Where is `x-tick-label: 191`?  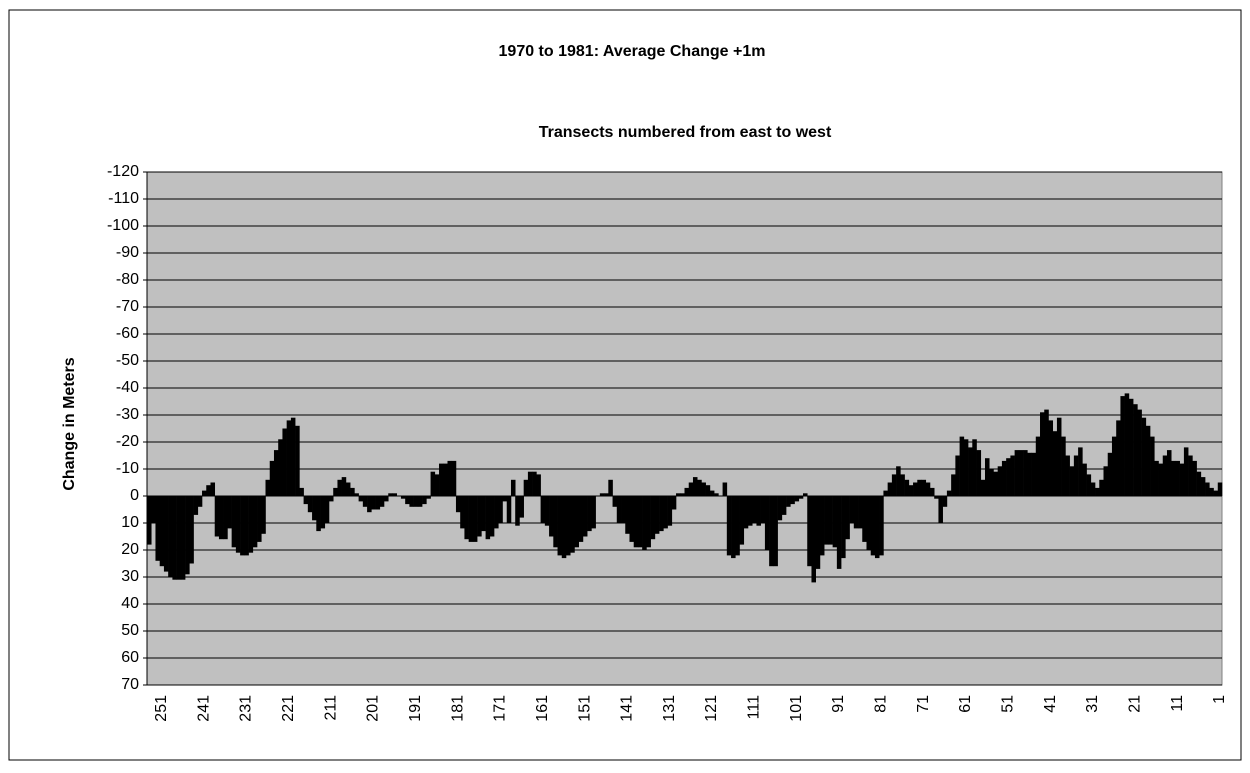
x-tick-label: 191 is located at coordinates (415, 708).